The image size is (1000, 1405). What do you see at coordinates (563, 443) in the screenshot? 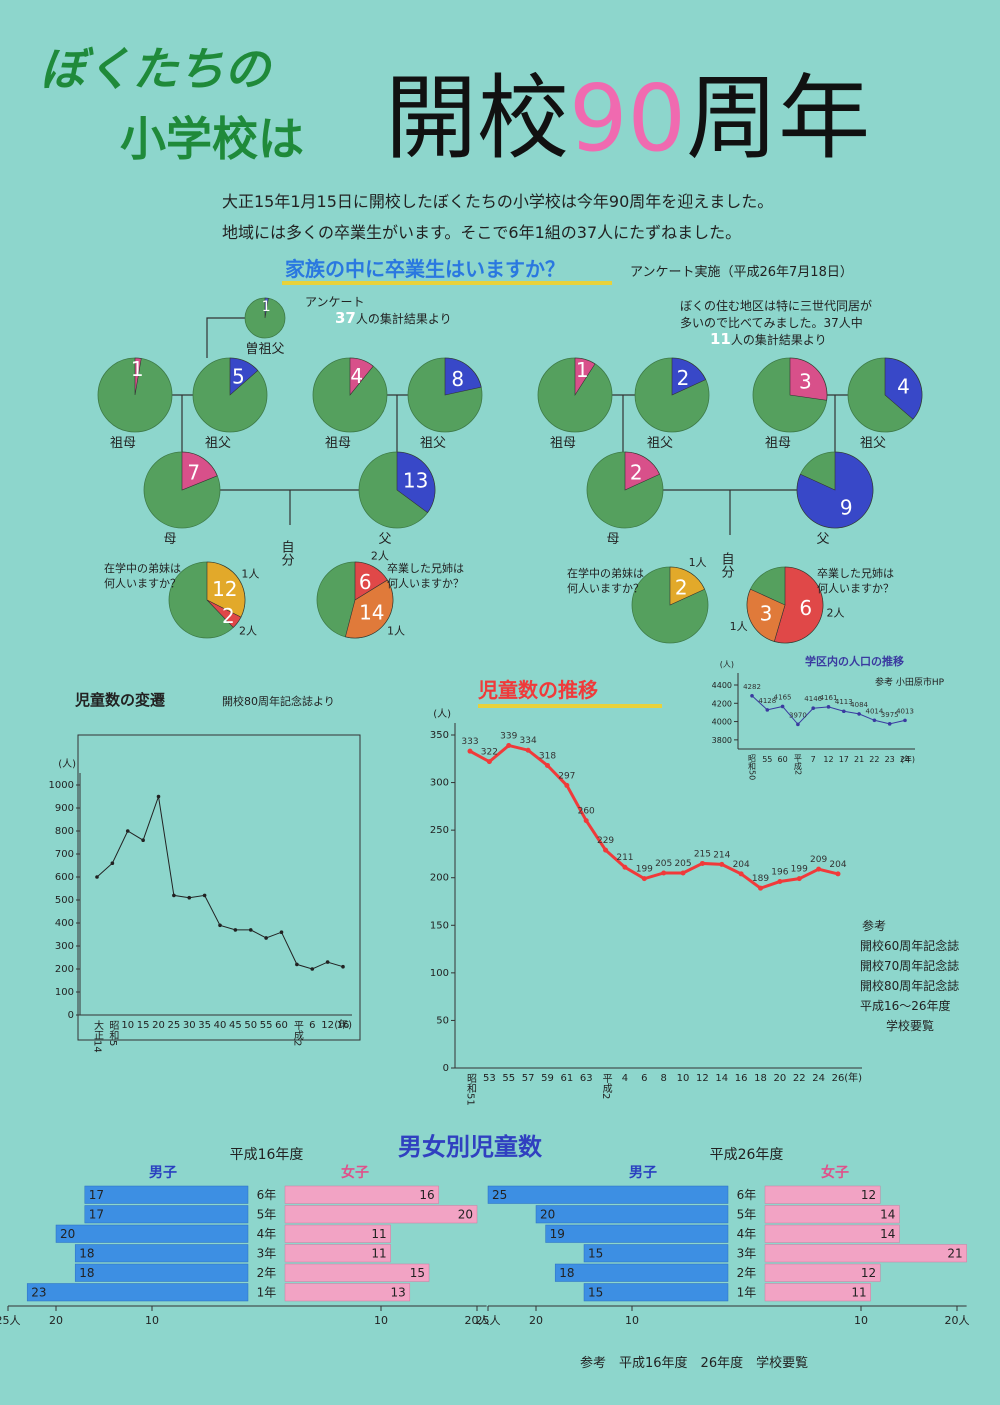
I see `pie-label: 祖母` at bounding box center [563, 443].